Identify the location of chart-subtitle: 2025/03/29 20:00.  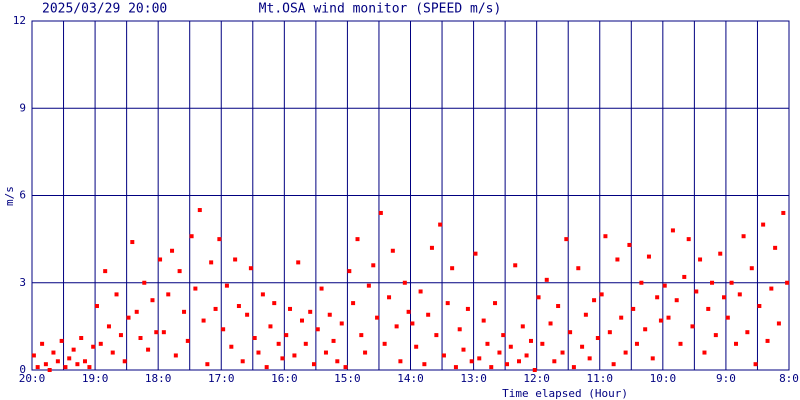
(104, 9).